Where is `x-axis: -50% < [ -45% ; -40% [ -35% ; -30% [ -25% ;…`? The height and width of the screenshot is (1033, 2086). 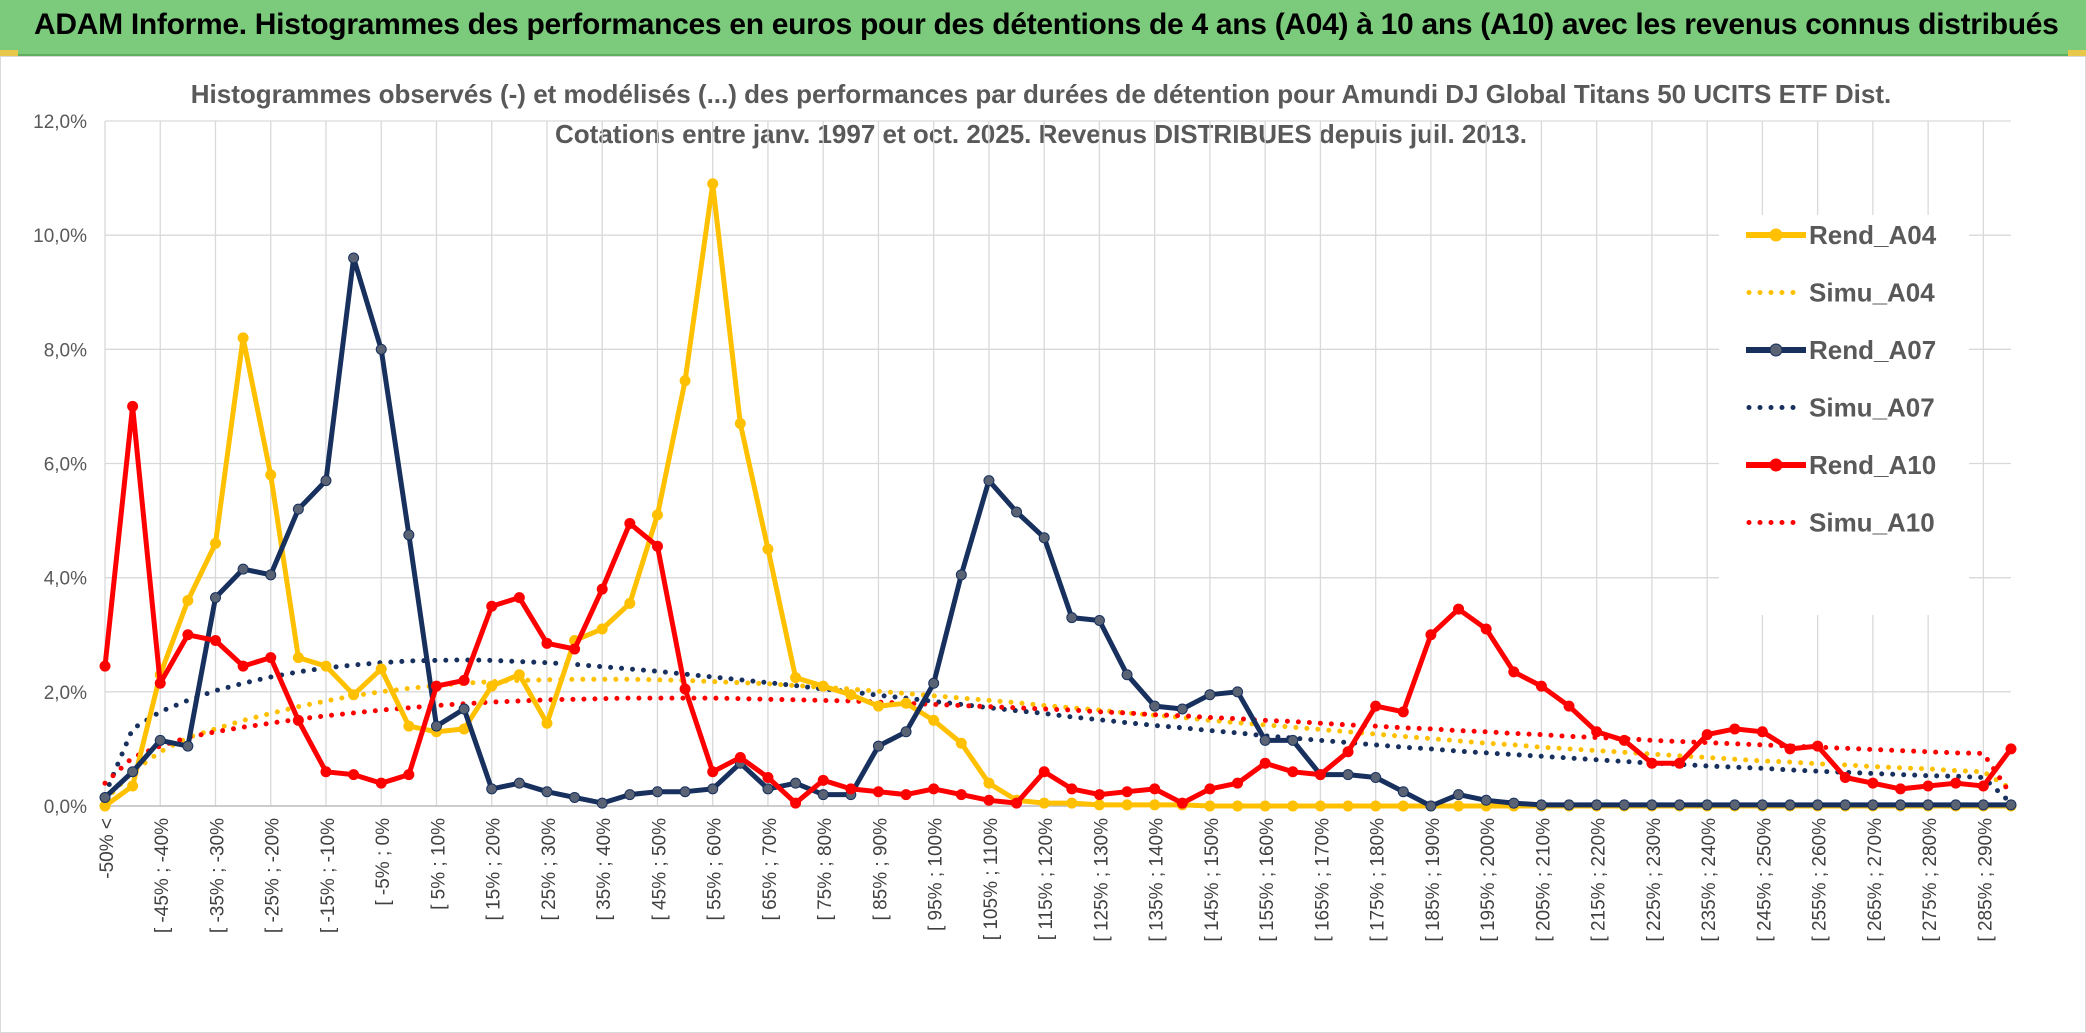 x-axis: -50% < [ -45% ; -40% [ -35% ; -30% [ -25% ;… is located at coordinates (1054, 873).